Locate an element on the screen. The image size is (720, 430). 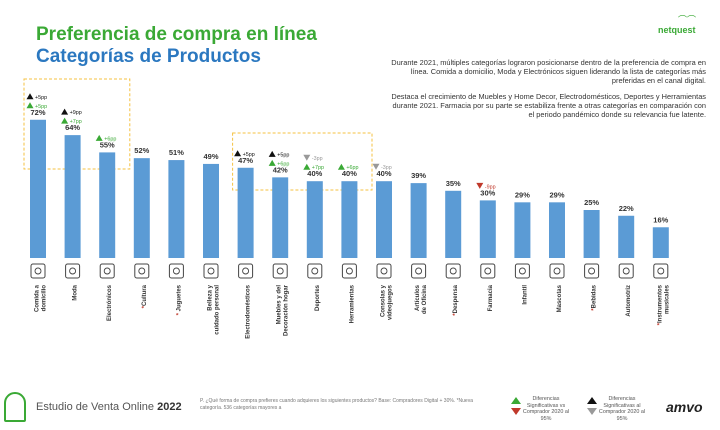
data-label: 47% is located at coordinates (245, 160).